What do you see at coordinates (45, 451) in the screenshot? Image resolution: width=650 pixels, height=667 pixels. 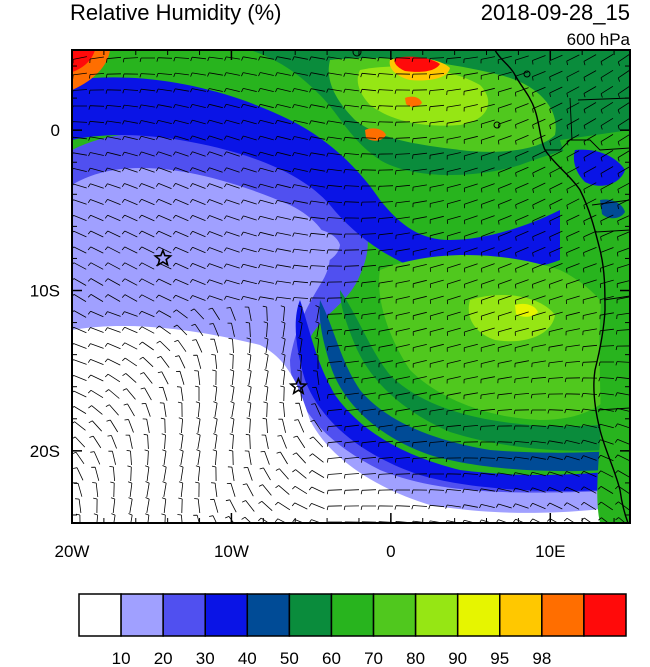 I see `y-tick-label: 20S` at bounding box center [45, 451].